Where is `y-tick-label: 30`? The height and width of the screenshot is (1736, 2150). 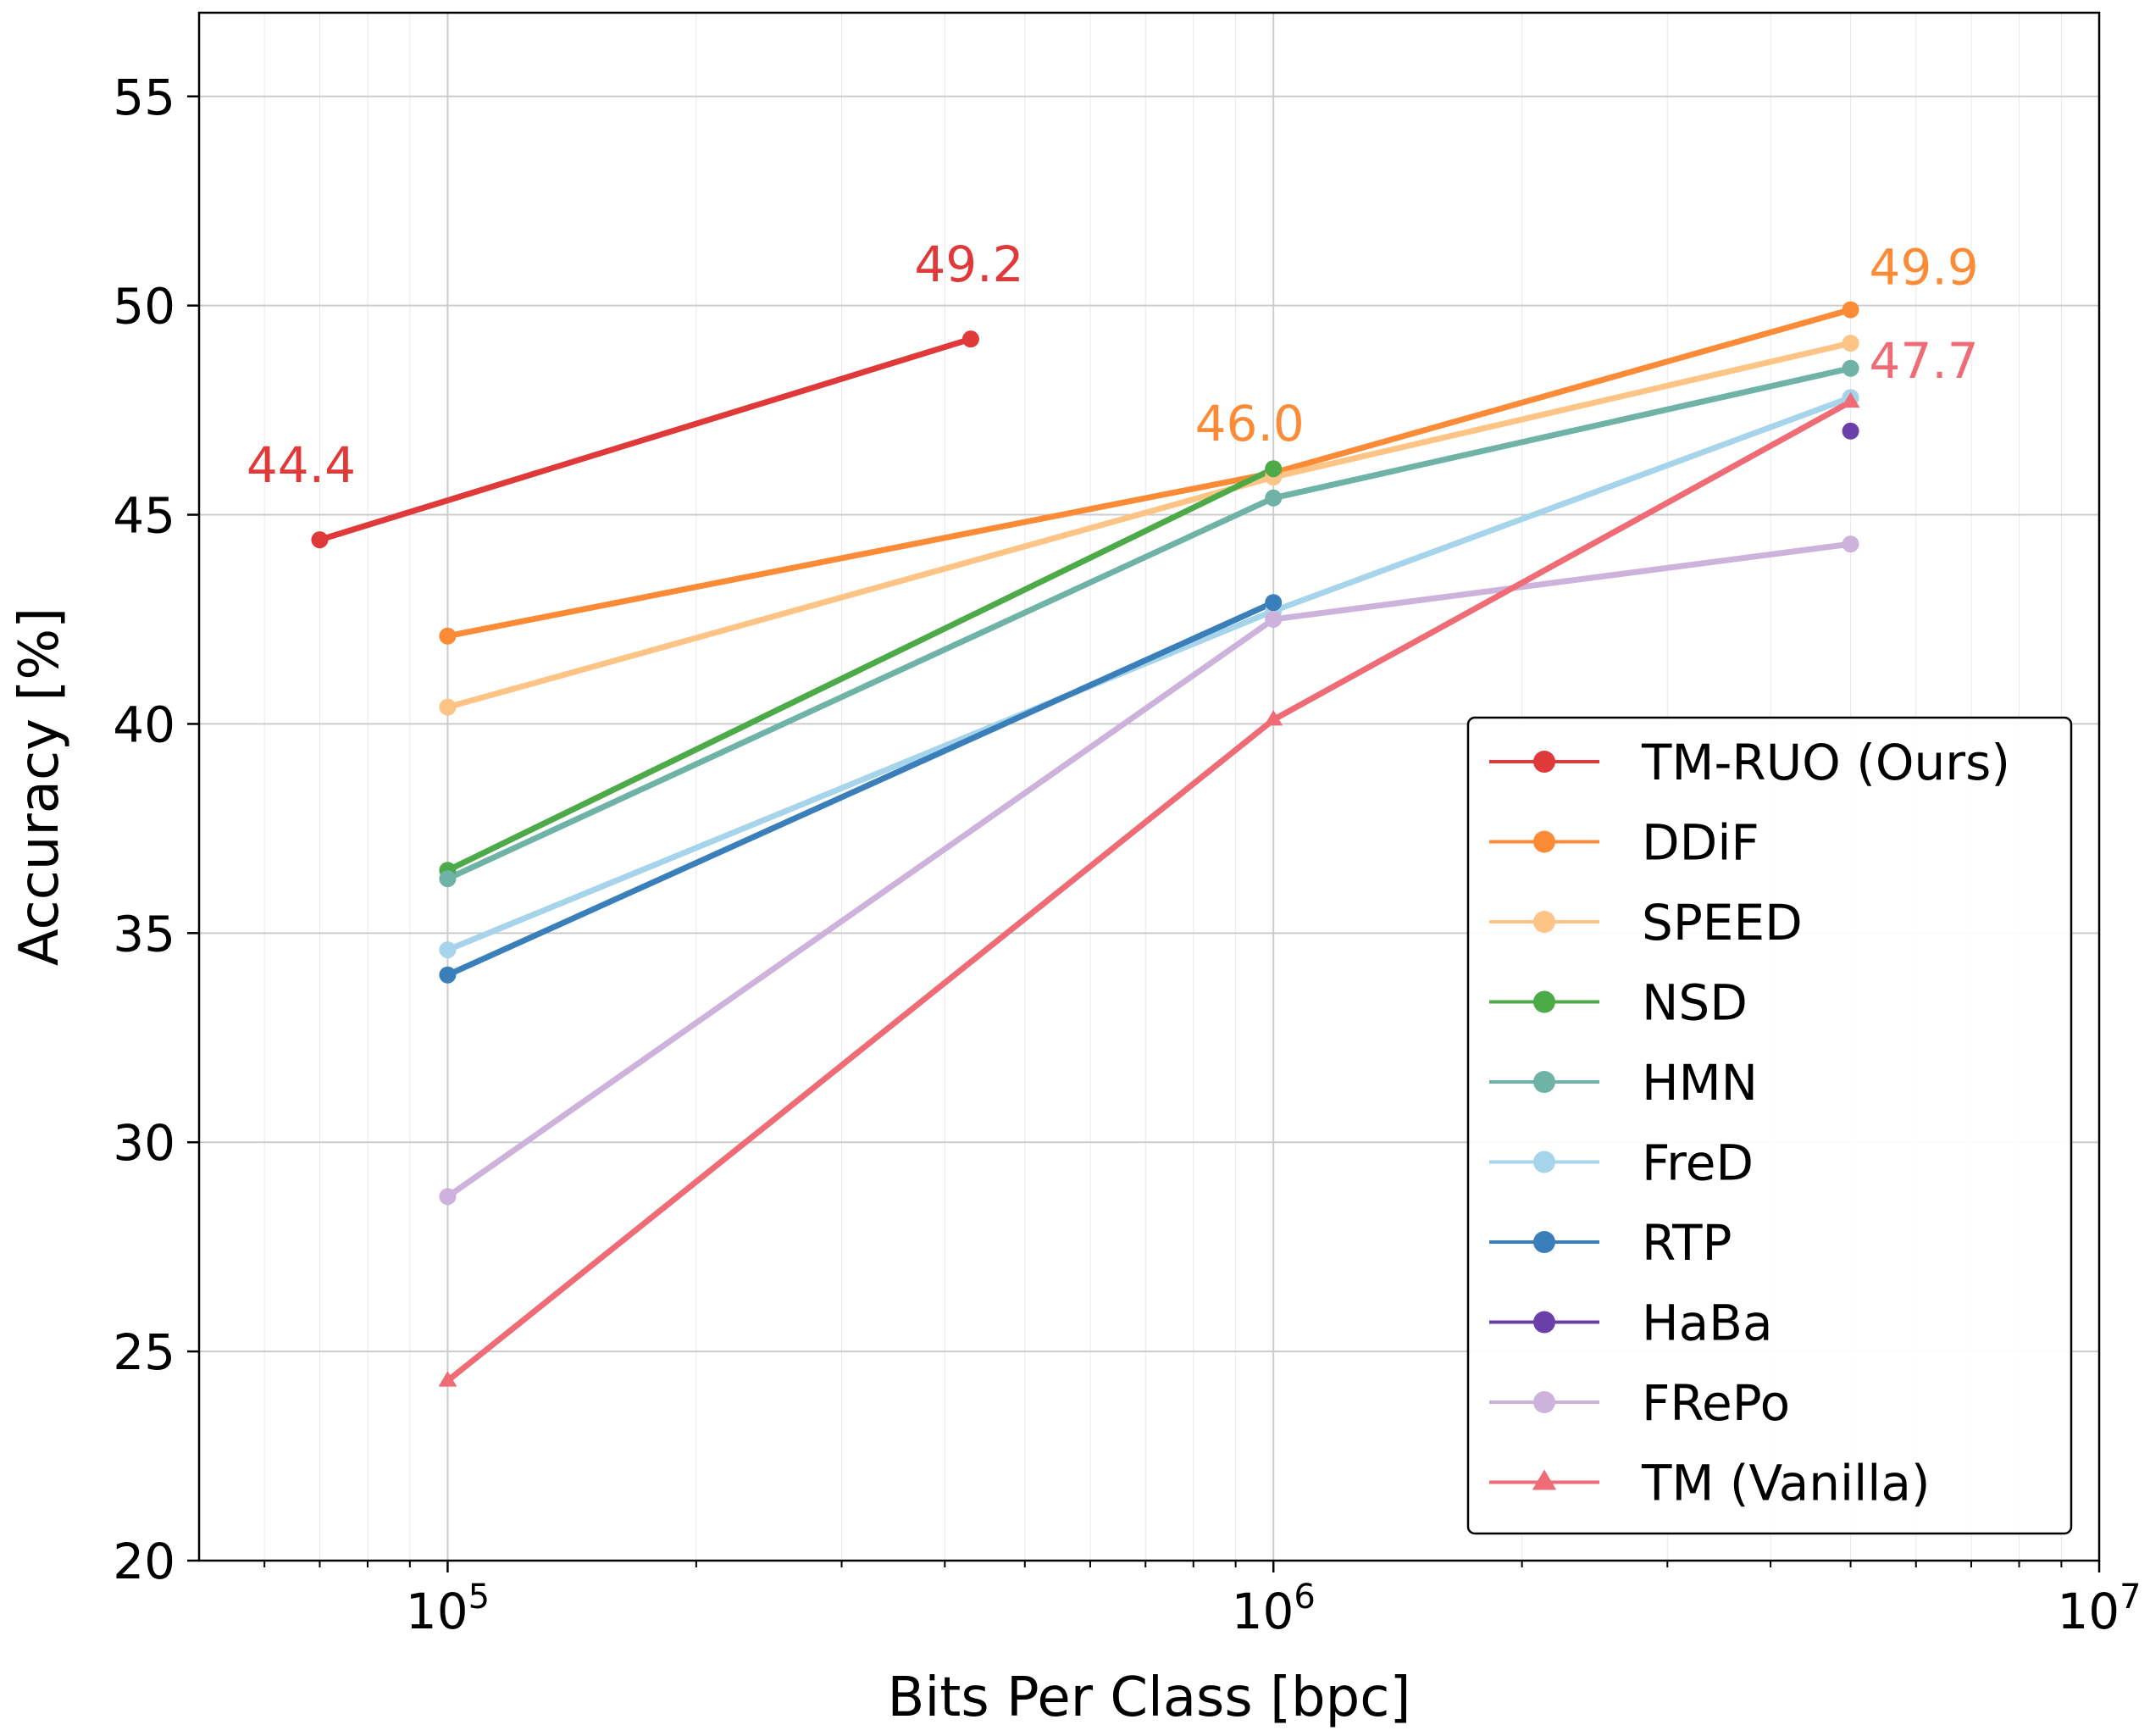
y-tick-label: 30 is located at coordinates (144, 1143).